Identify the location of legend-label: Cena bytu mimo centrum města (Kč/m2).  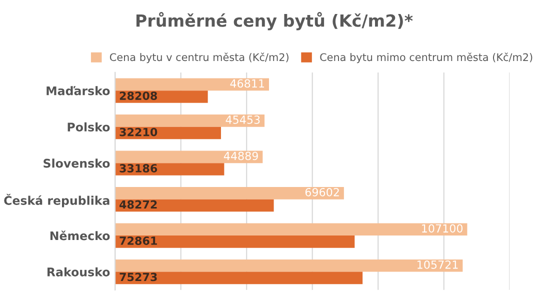
(426, 58).